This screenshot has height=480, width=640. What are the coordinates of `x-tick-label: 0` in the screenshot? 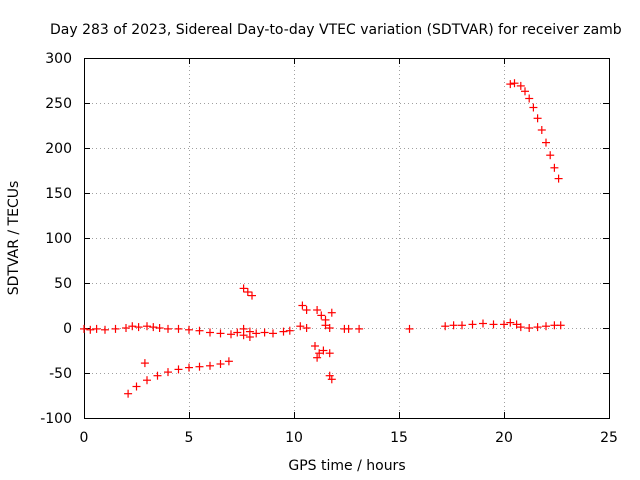 It's located at (84, 438).